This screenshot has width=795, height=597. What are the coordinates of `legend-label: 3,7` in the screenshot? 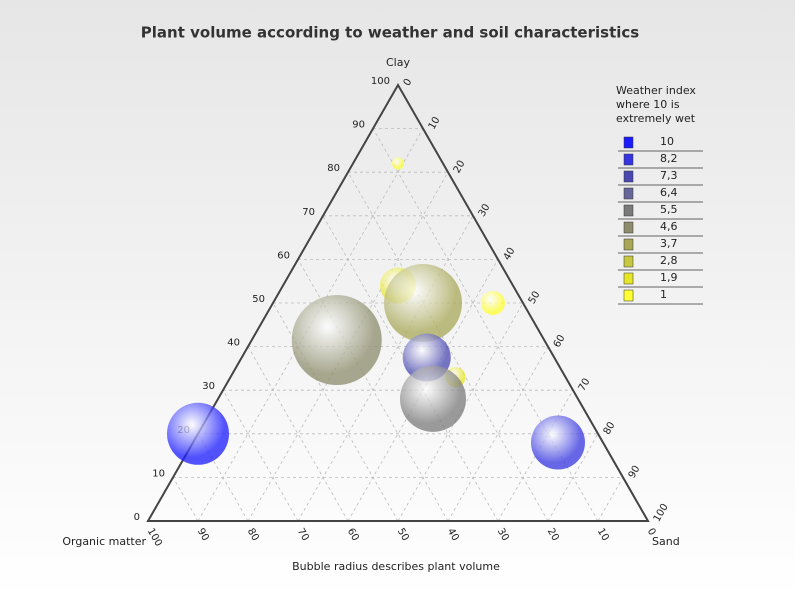 It's located at (669, 243).